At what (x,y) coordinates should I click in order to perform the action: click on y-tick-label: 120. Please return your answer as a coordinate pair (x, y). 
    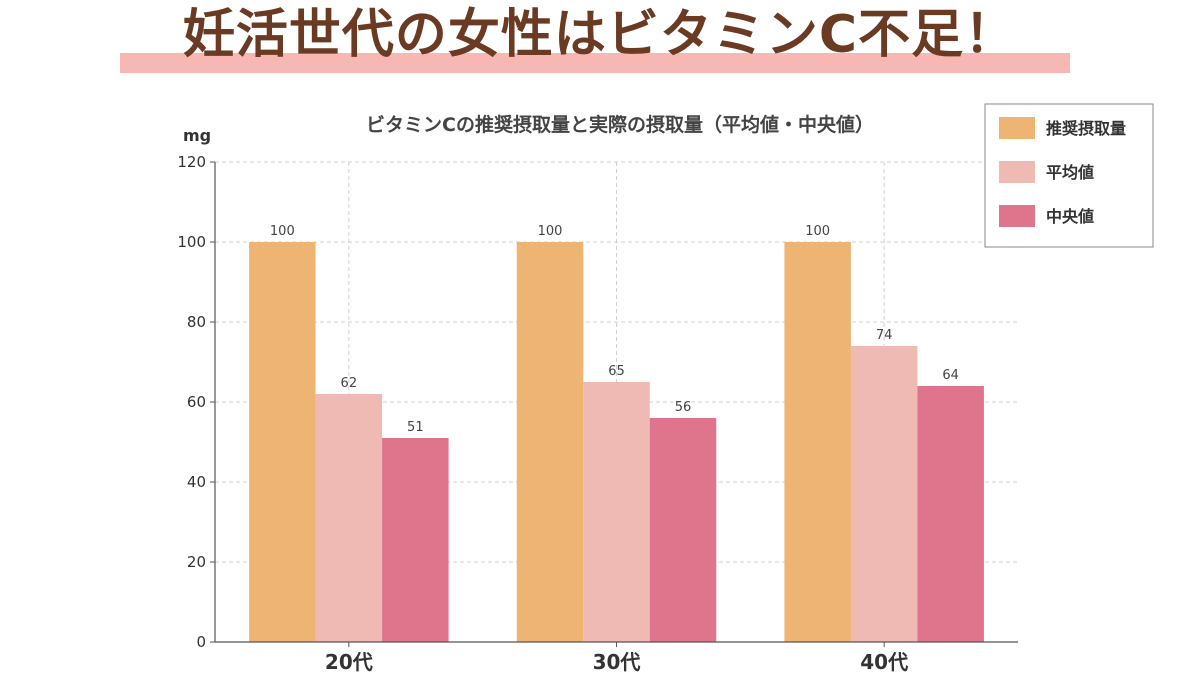
    Looking at the image, I should click on (191, 162).